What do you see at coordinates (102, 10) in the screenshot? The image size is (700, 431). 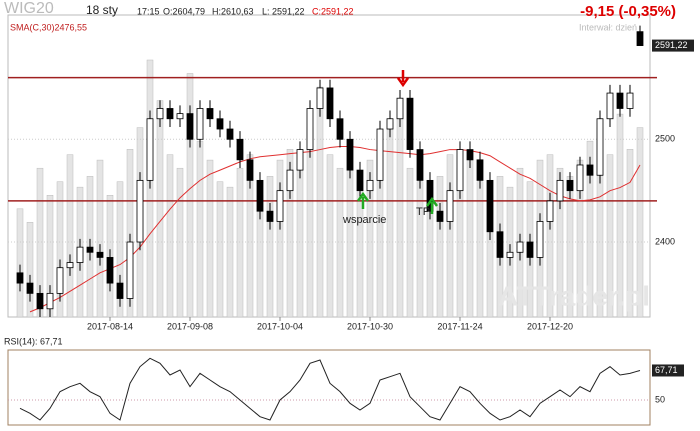 I see `date: 18 sty` at bounding box center [102, 10].